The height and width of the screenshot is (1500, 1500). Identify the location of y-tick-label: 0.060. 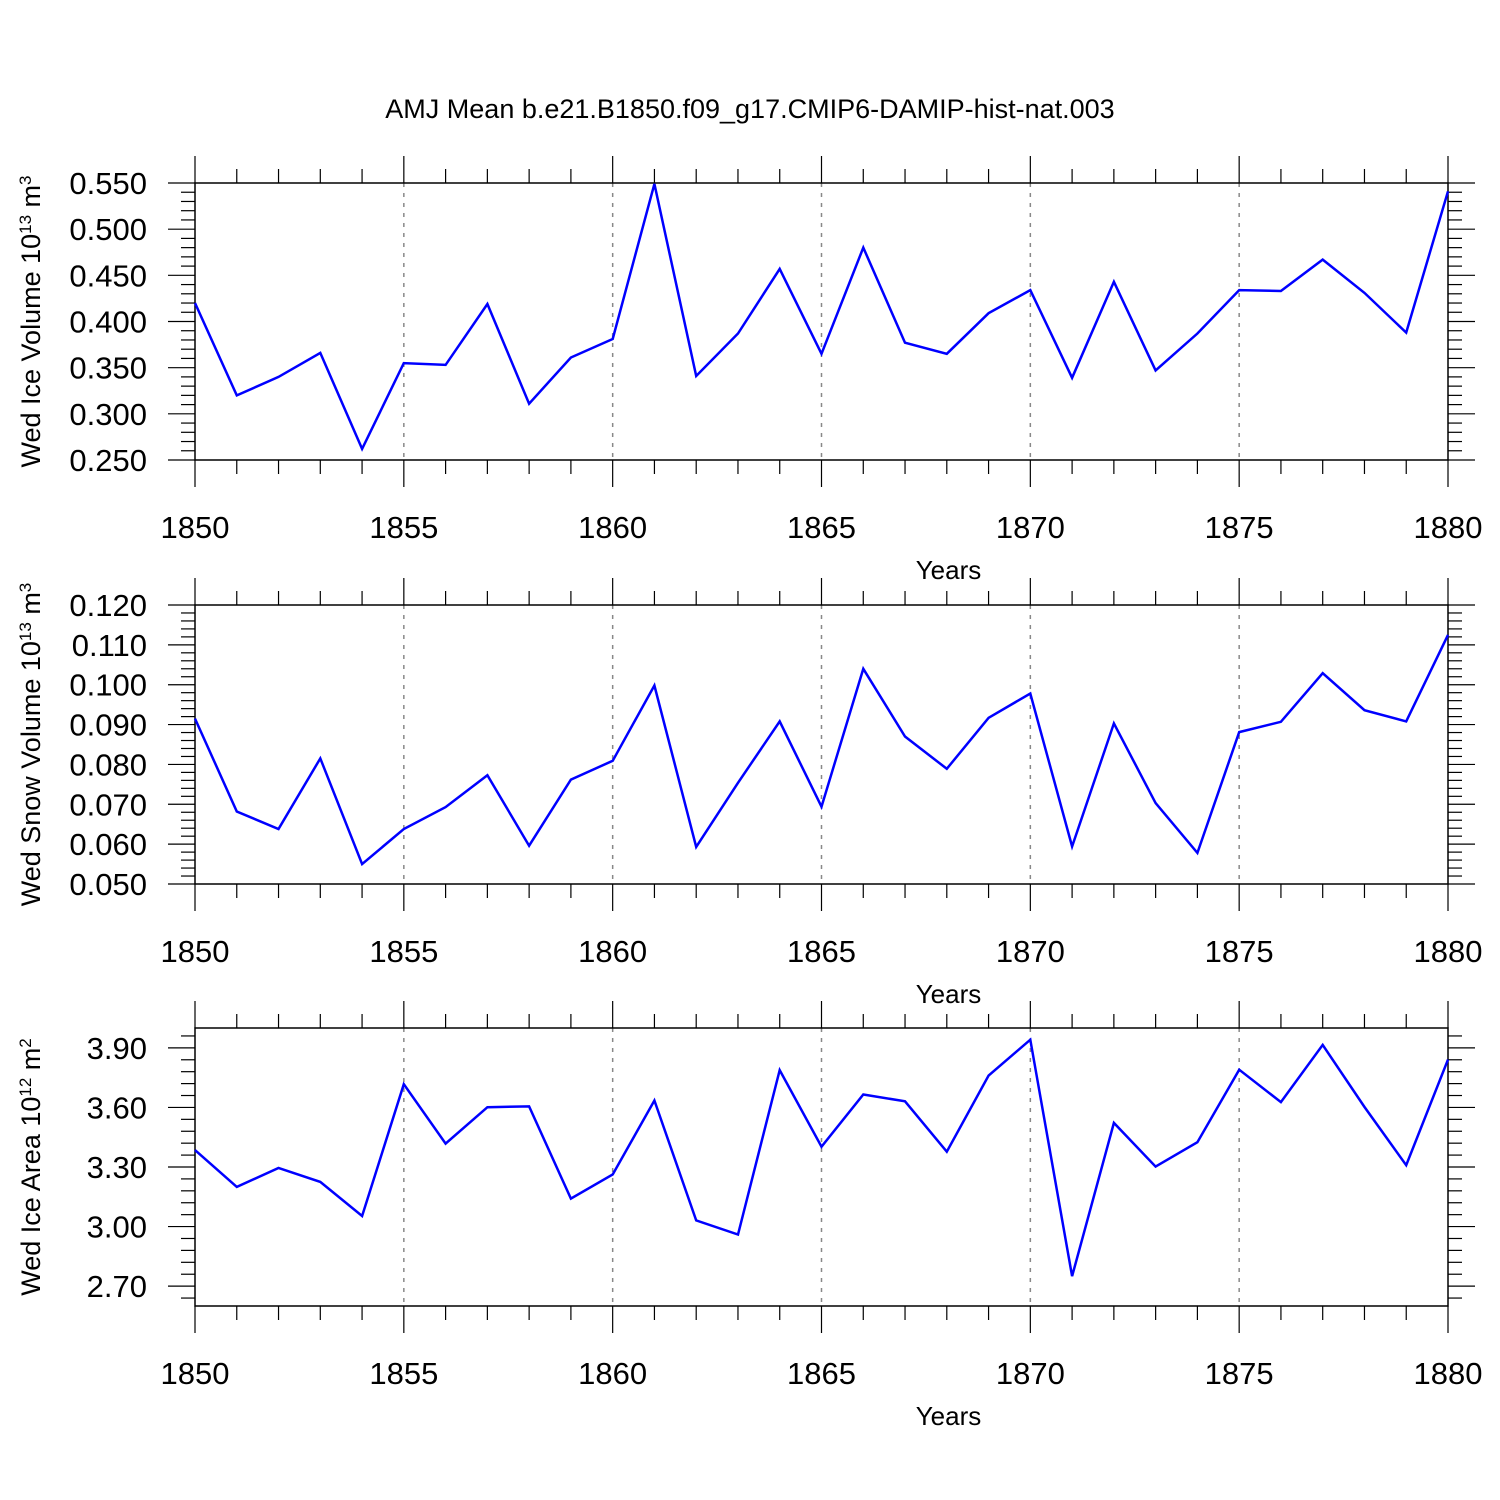
(108, 844).